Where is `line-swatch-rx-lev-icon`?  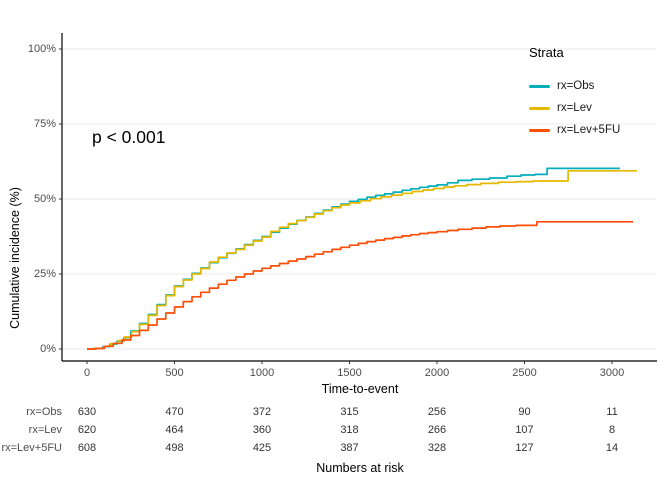 line-swatch-rx-lev-icon is located at coordinates (539, 108).